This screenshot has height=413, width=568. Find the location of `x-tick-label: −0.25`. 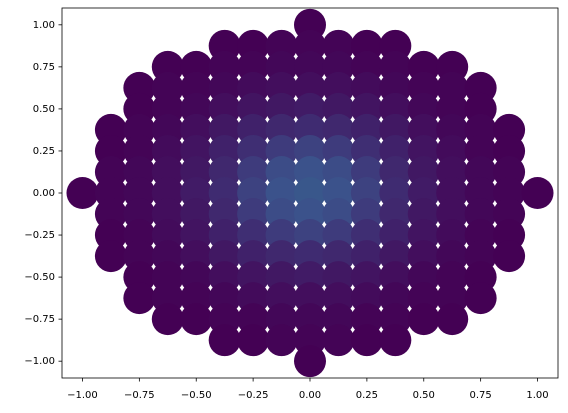

x-tick-label: −0.25 is located at coordinates (253, 395).